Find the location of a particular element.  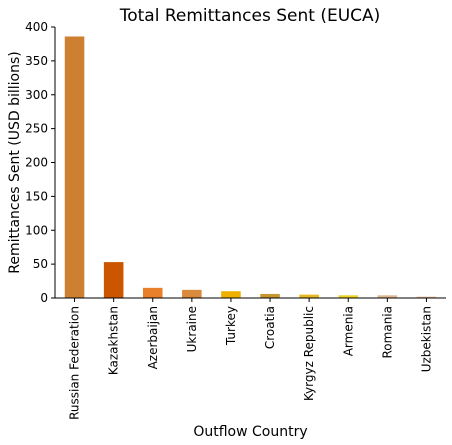

x-tick-label: Russian Federation is located at coordinates (75, 363).